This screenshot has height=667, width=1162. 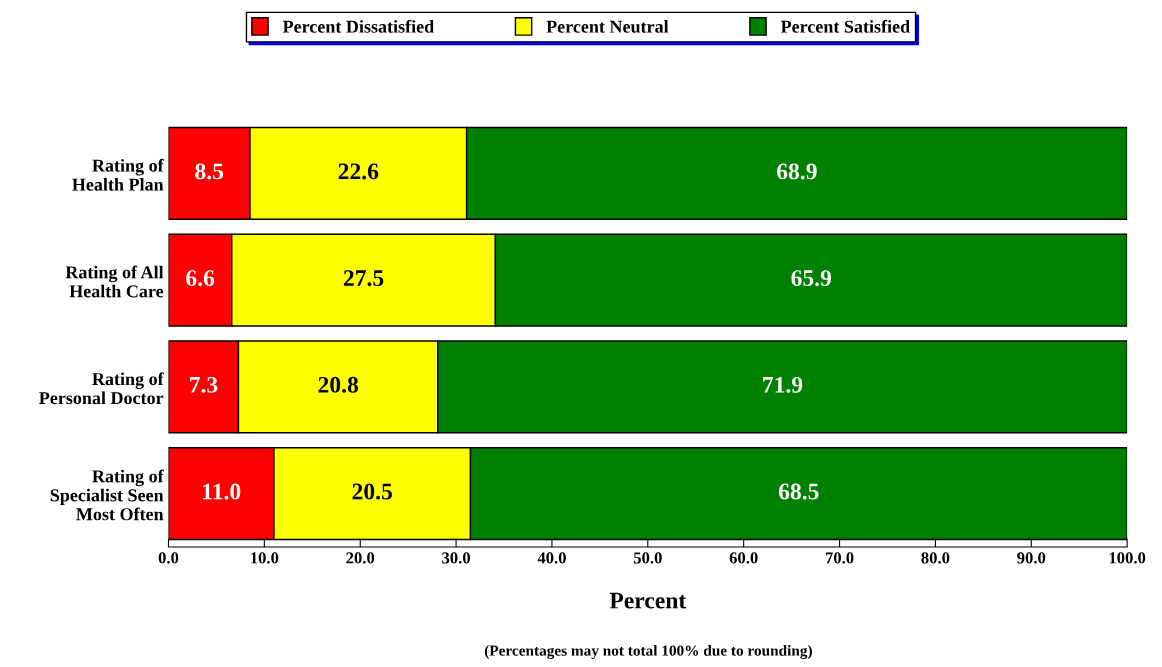 I want to click on x-tick-label: 70.0, so click(x=839, y=558).